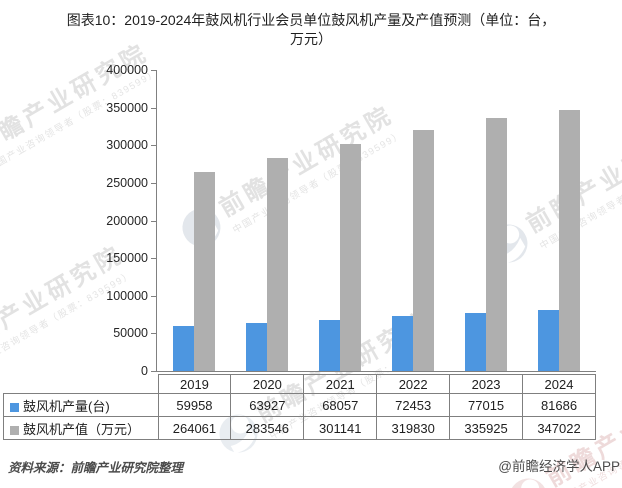  What do you see at coordinates (127, 107) in the screenshot?
I see `y-axis-tick-label: 350000` at bounding box center [127, 107].